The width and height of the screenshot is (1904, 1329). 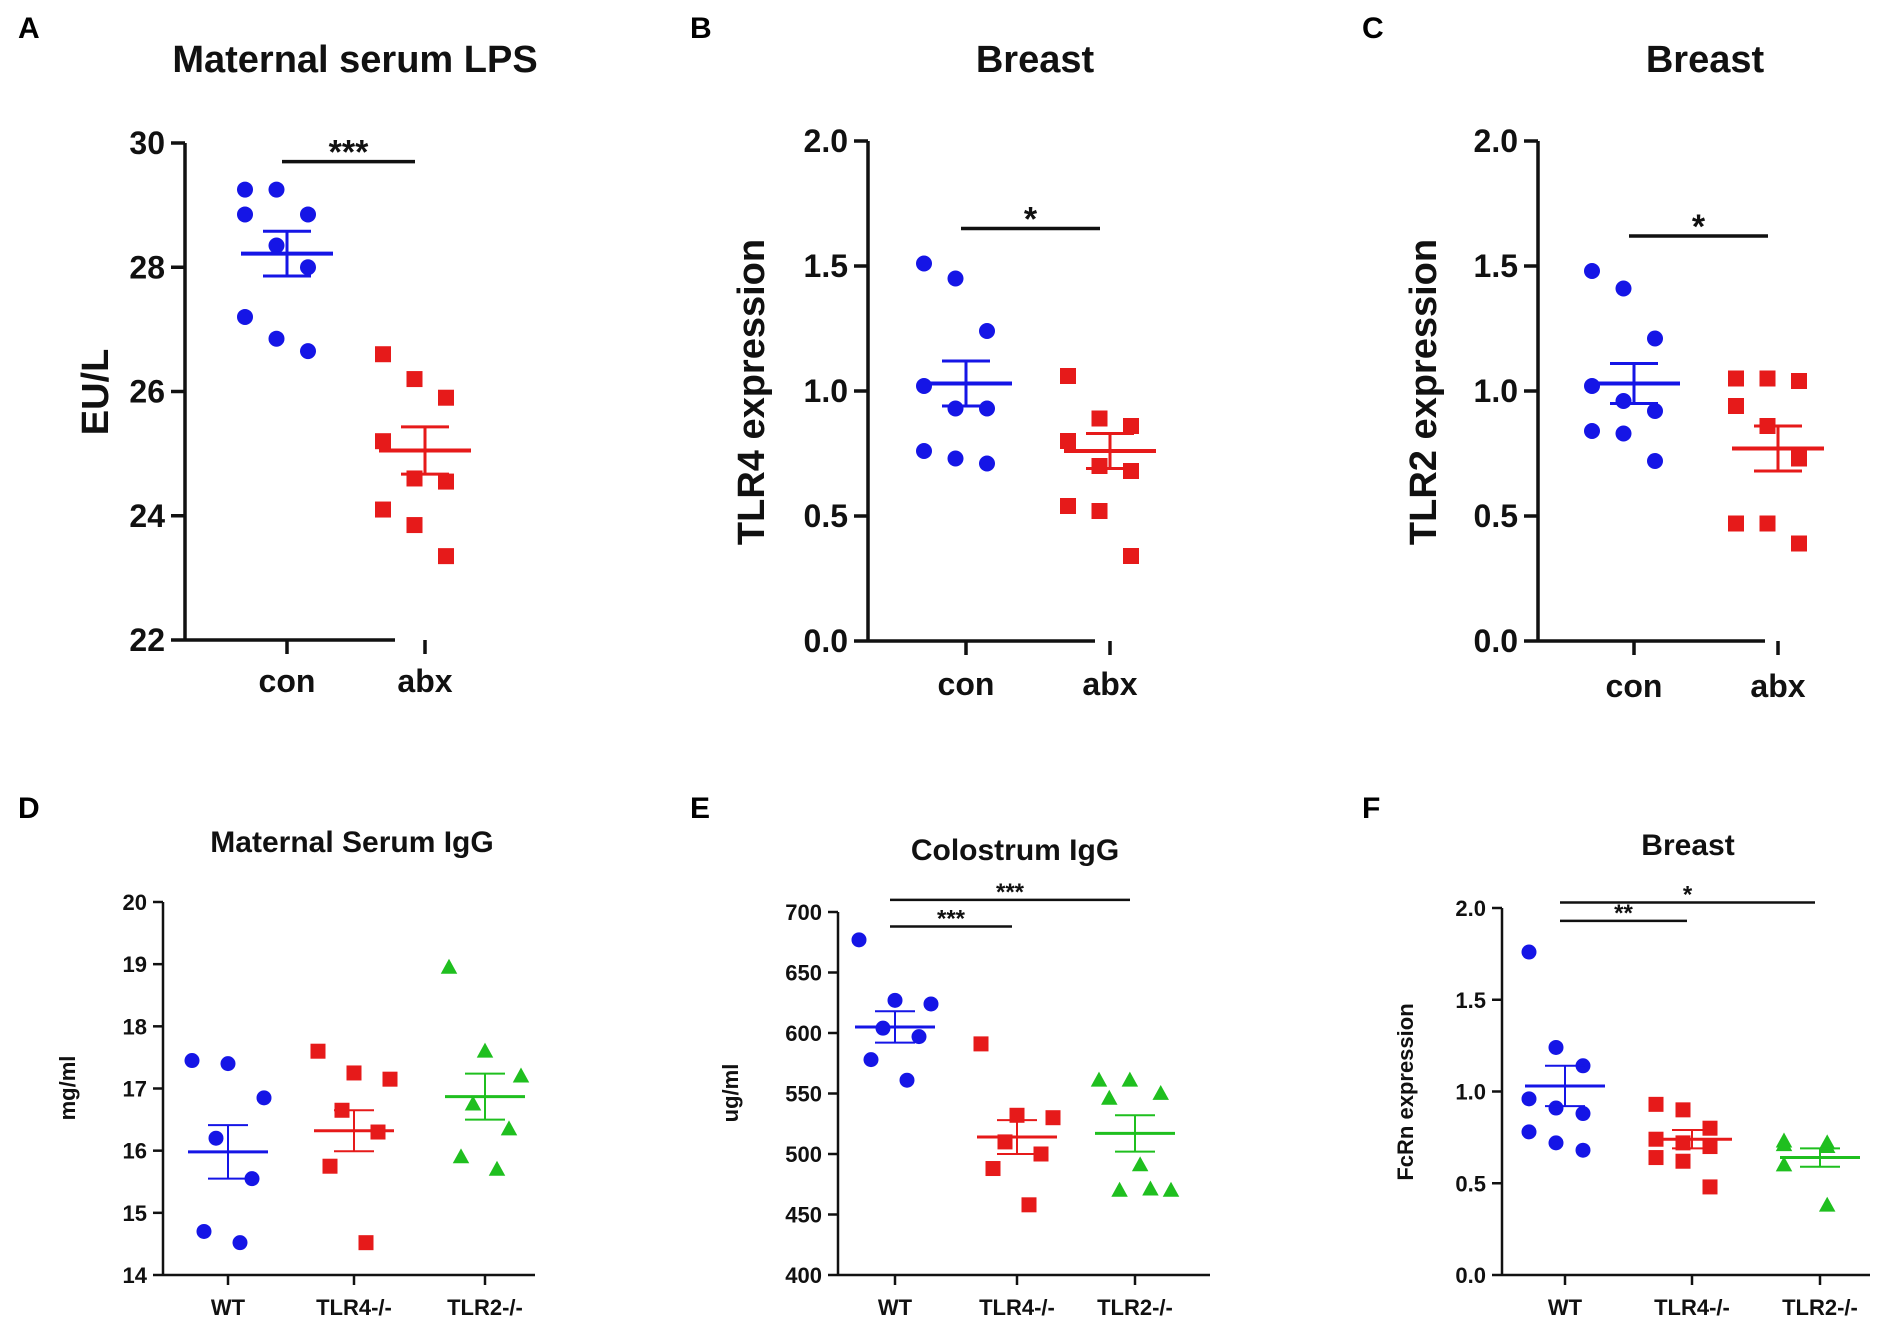 I want to click on y-tick-label: 0.0, so click(x=1496, y=641).